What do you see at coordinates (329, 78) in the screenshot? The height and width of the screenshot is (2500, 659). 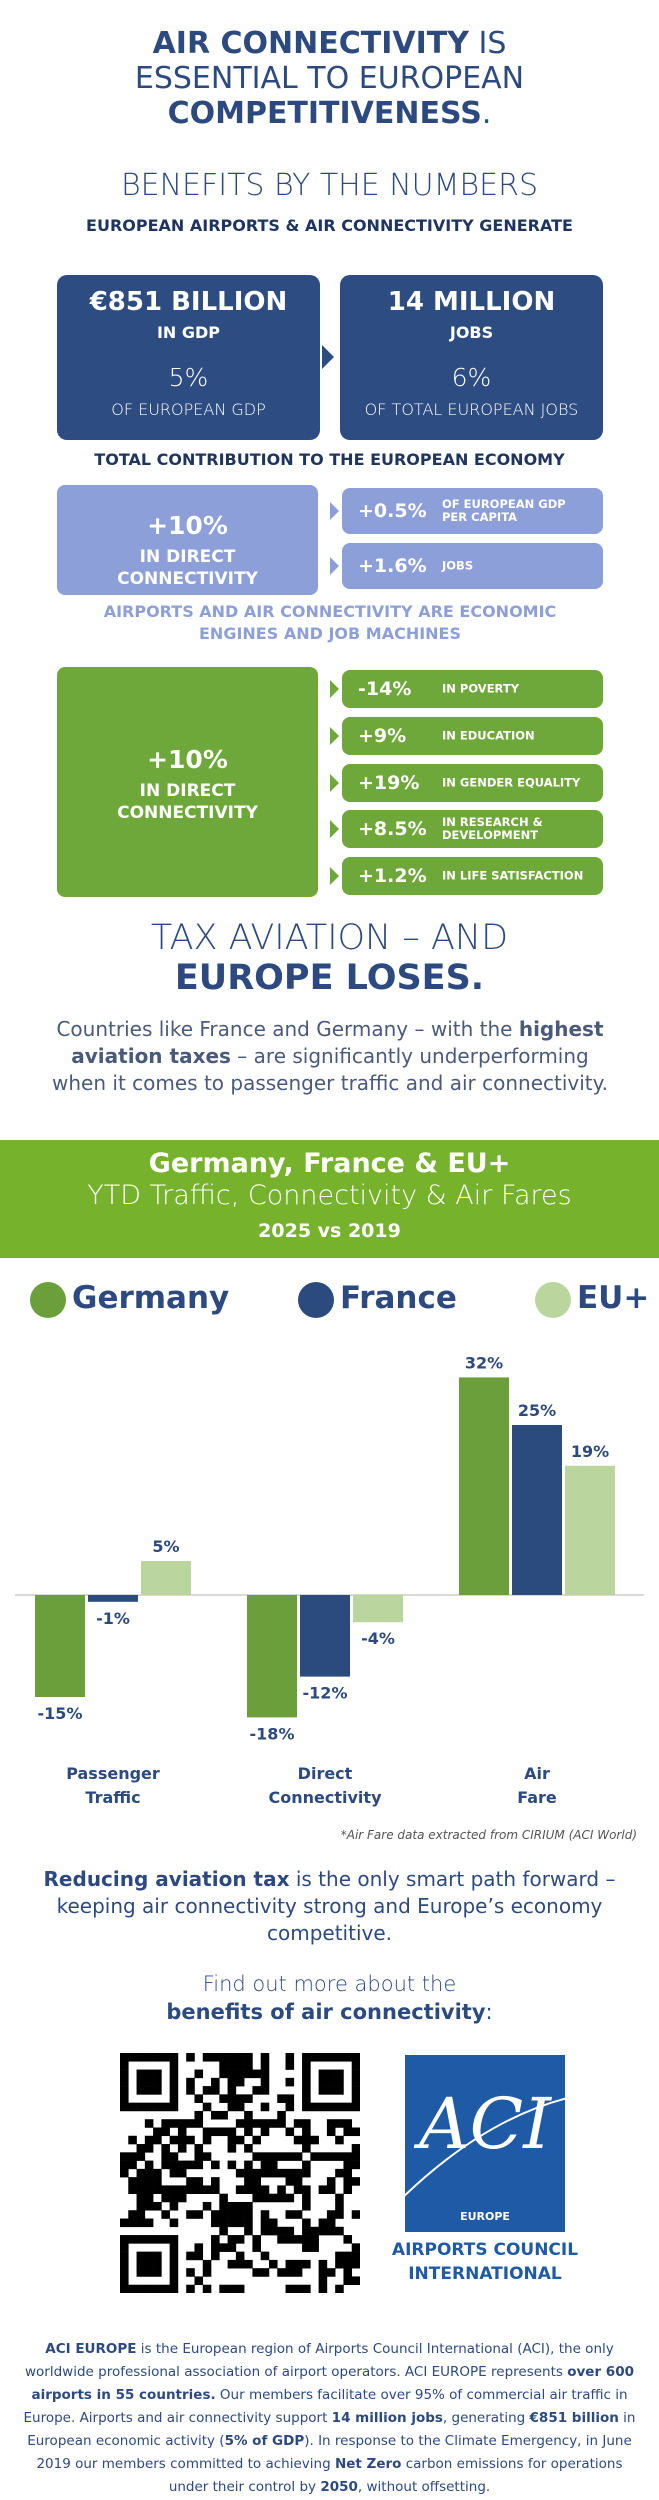 I see `text-run: ESSENTIAL TO EUROPEAN` at bounding box center [329, 78].